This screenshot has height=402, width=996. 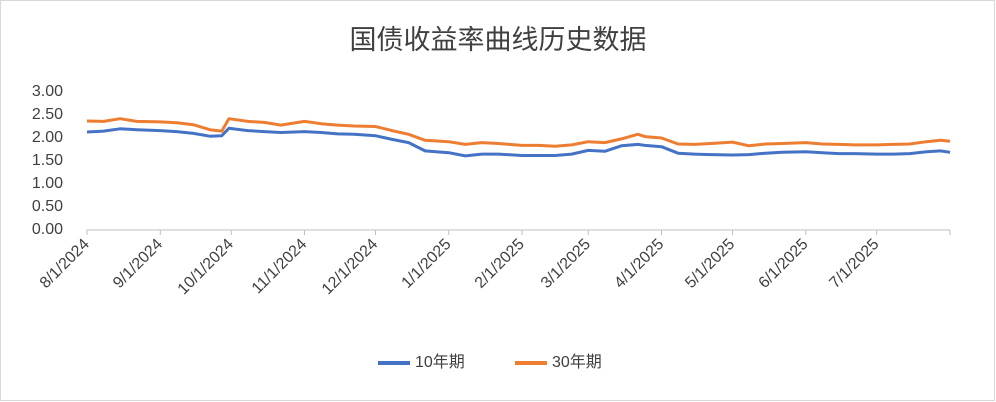 What do you see at coordinates (498, 40) in the screenshot?
I see `chart-title: 国债收益率曲线历史数据` at bounding box center [498, 40].